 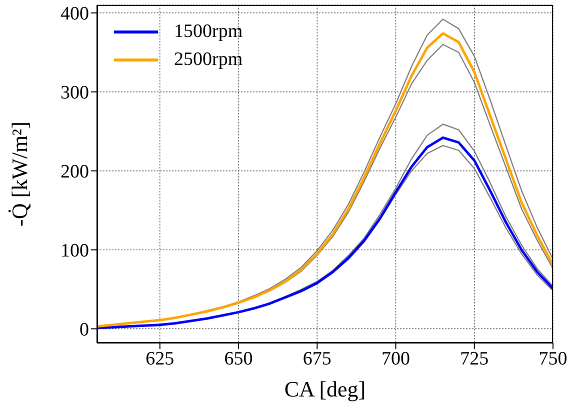 What do you see at coordinates (238, 359) in the screenshot?
I see `x-tick-label: 650` at bounding box center [238, 359].